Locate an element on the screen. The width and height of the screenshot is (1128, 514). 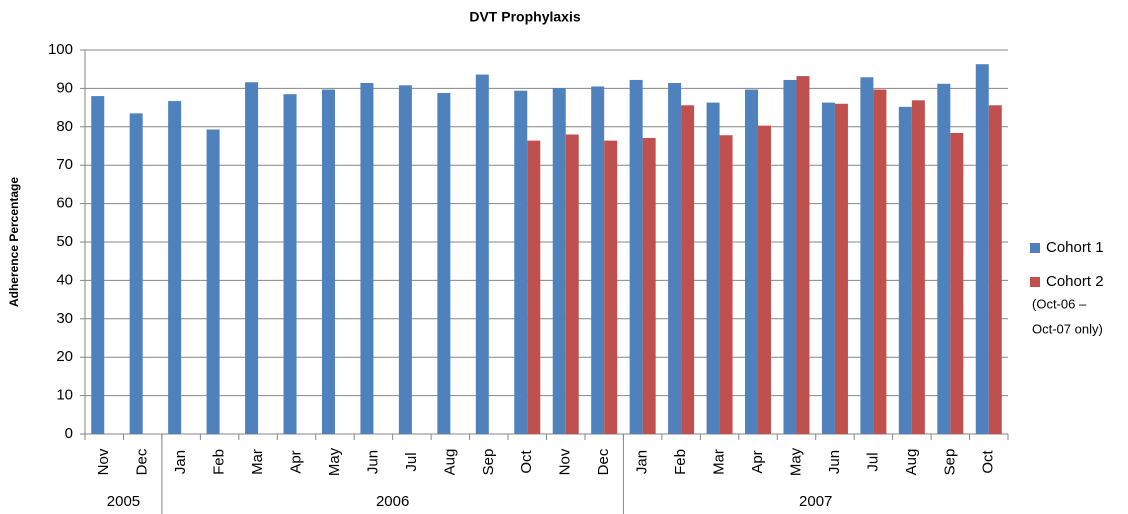
y-tick-label: 90 is located at coordinates (64, 87).